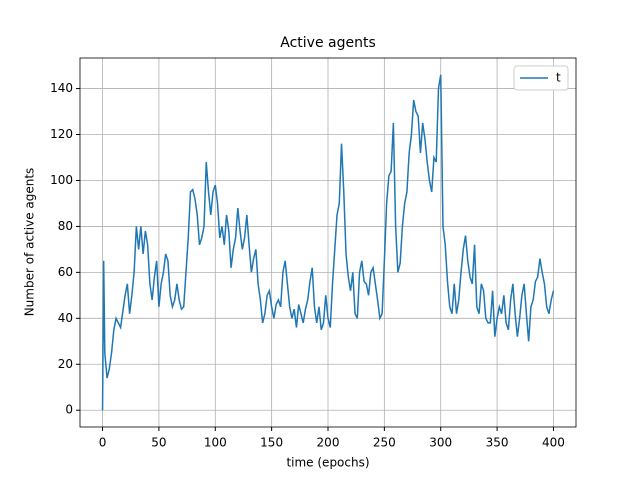 Image resolution: width=640 pixels, height=484 pixels. Describe the element at coordinates (61, 134) in the screenshot. I see `y-tick-label: 120` at that location.